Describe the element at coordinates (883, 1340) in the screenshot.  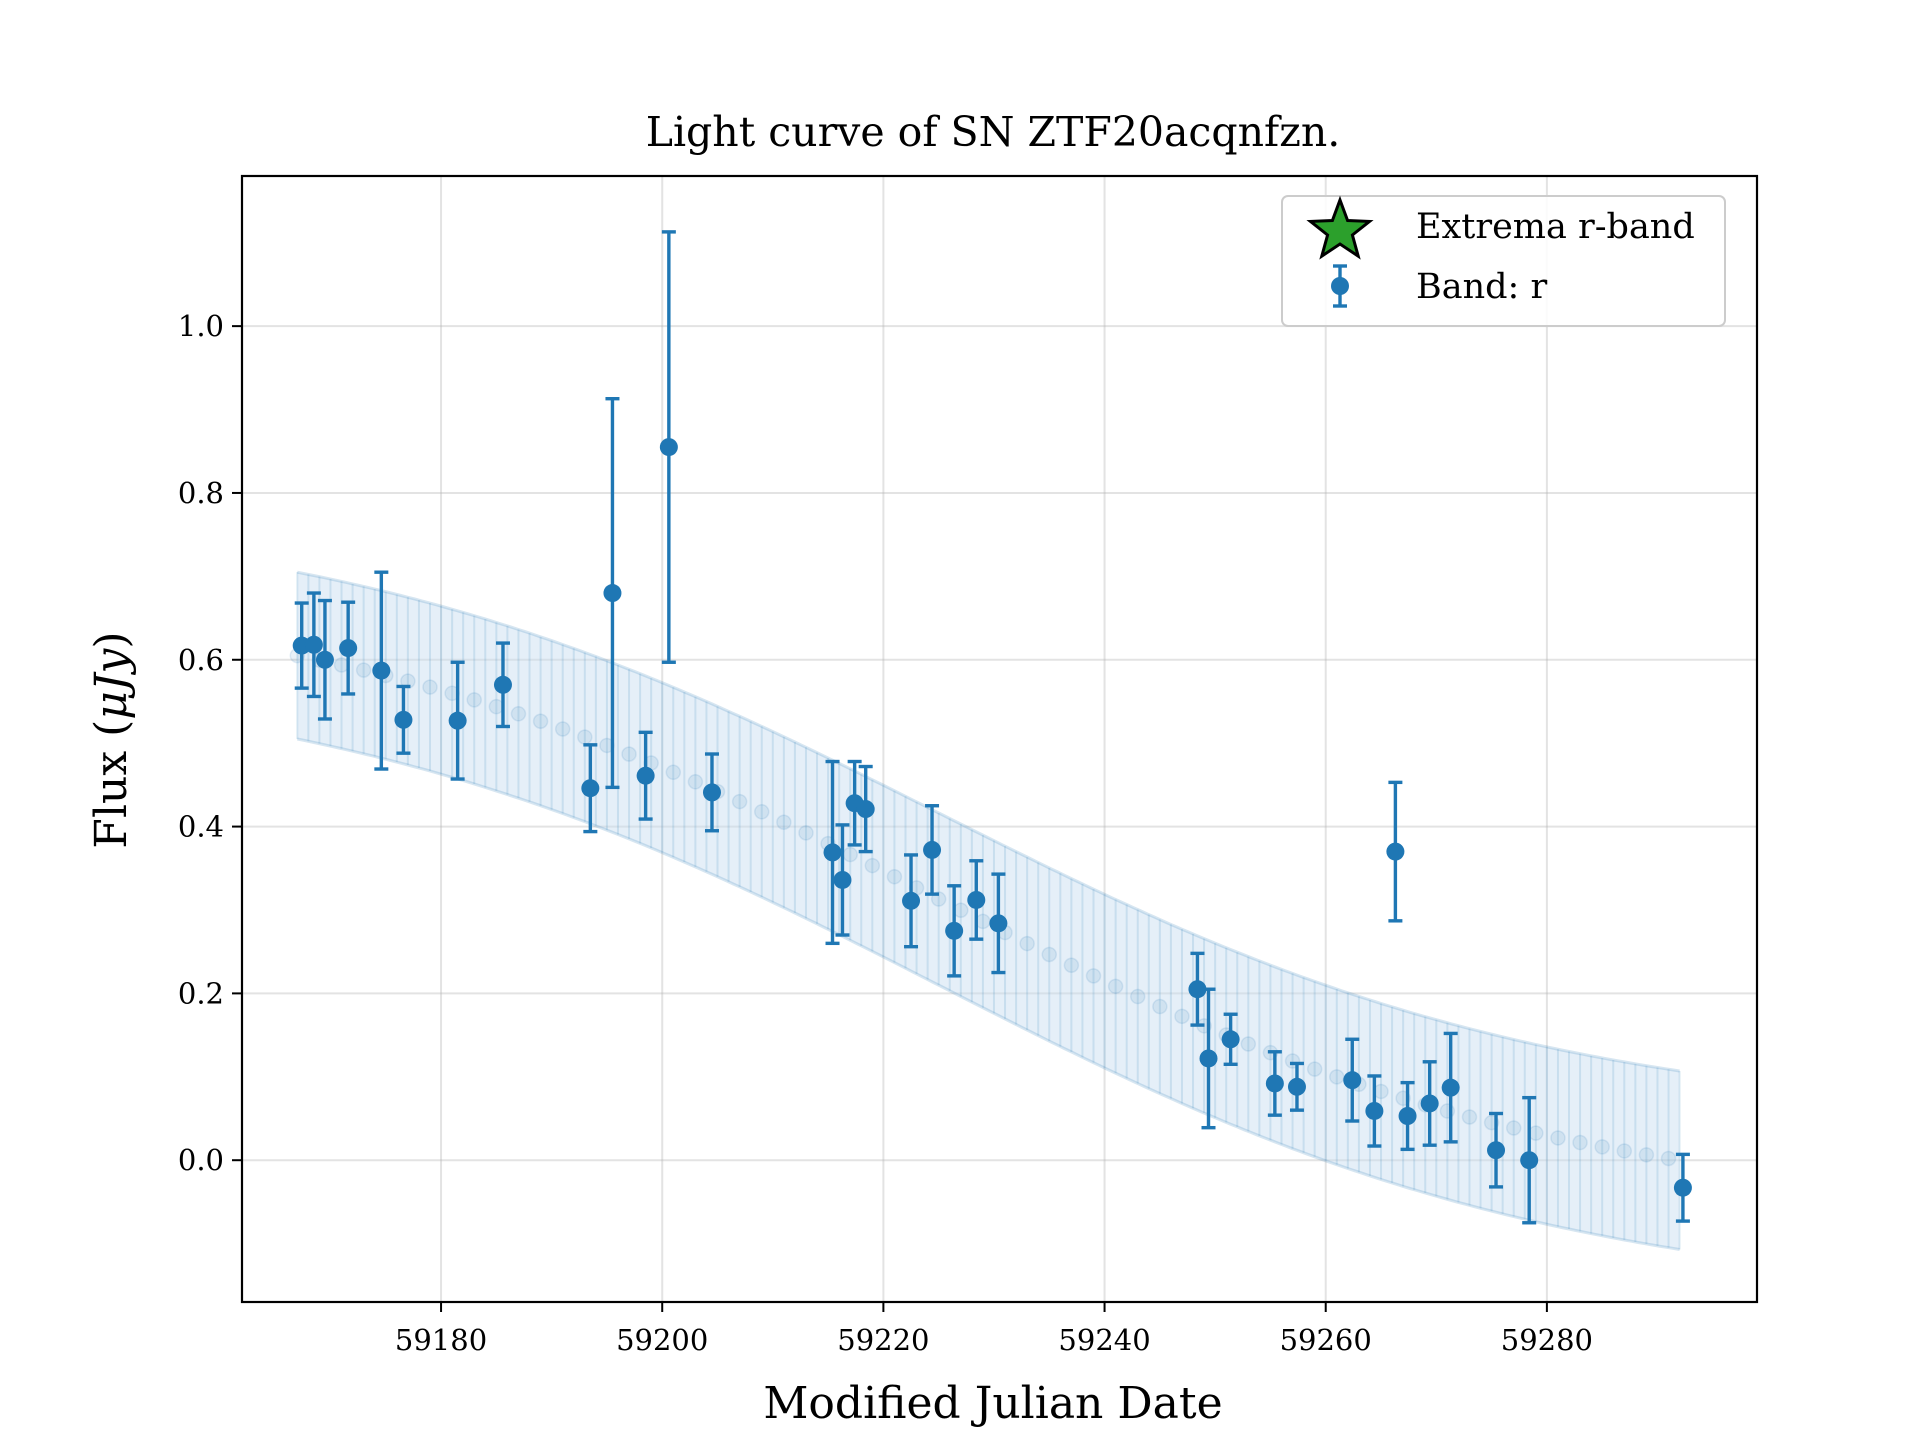
I see `x-tick-label: 59220` at that location.